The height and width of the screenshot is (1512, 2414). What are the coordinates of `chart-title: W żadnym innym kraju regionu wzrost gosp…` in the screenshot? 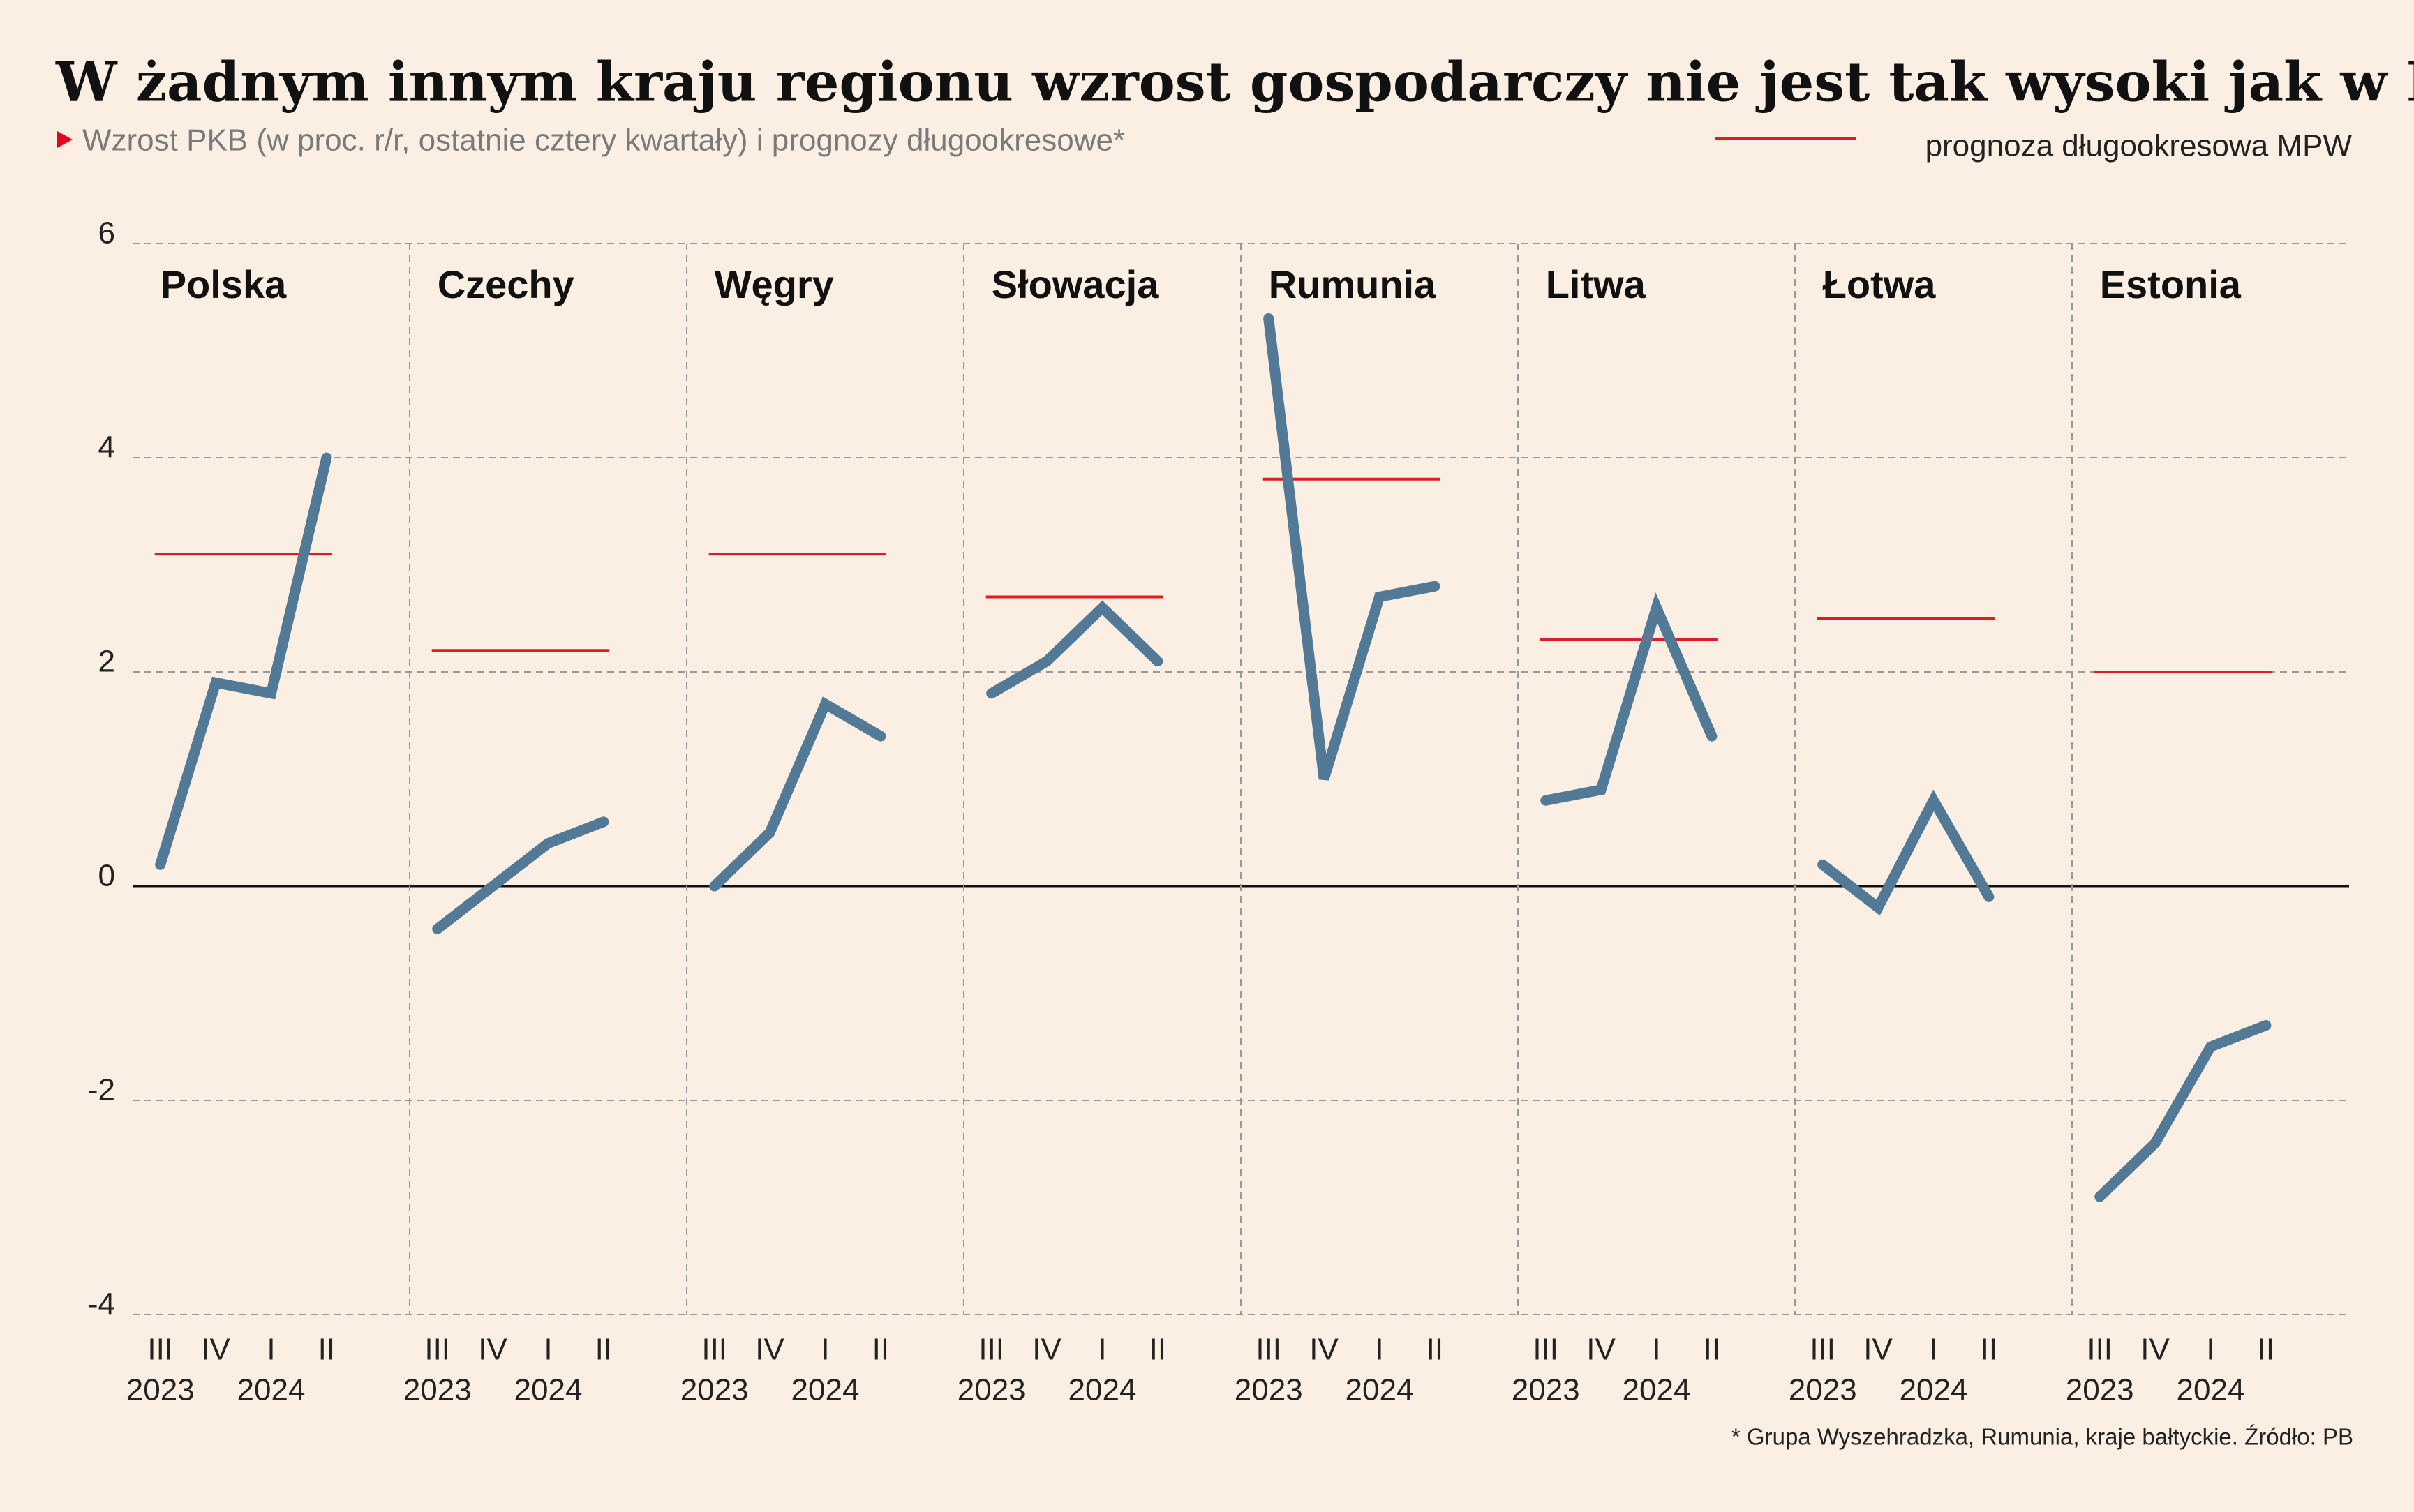 It's located at (1234, 82).